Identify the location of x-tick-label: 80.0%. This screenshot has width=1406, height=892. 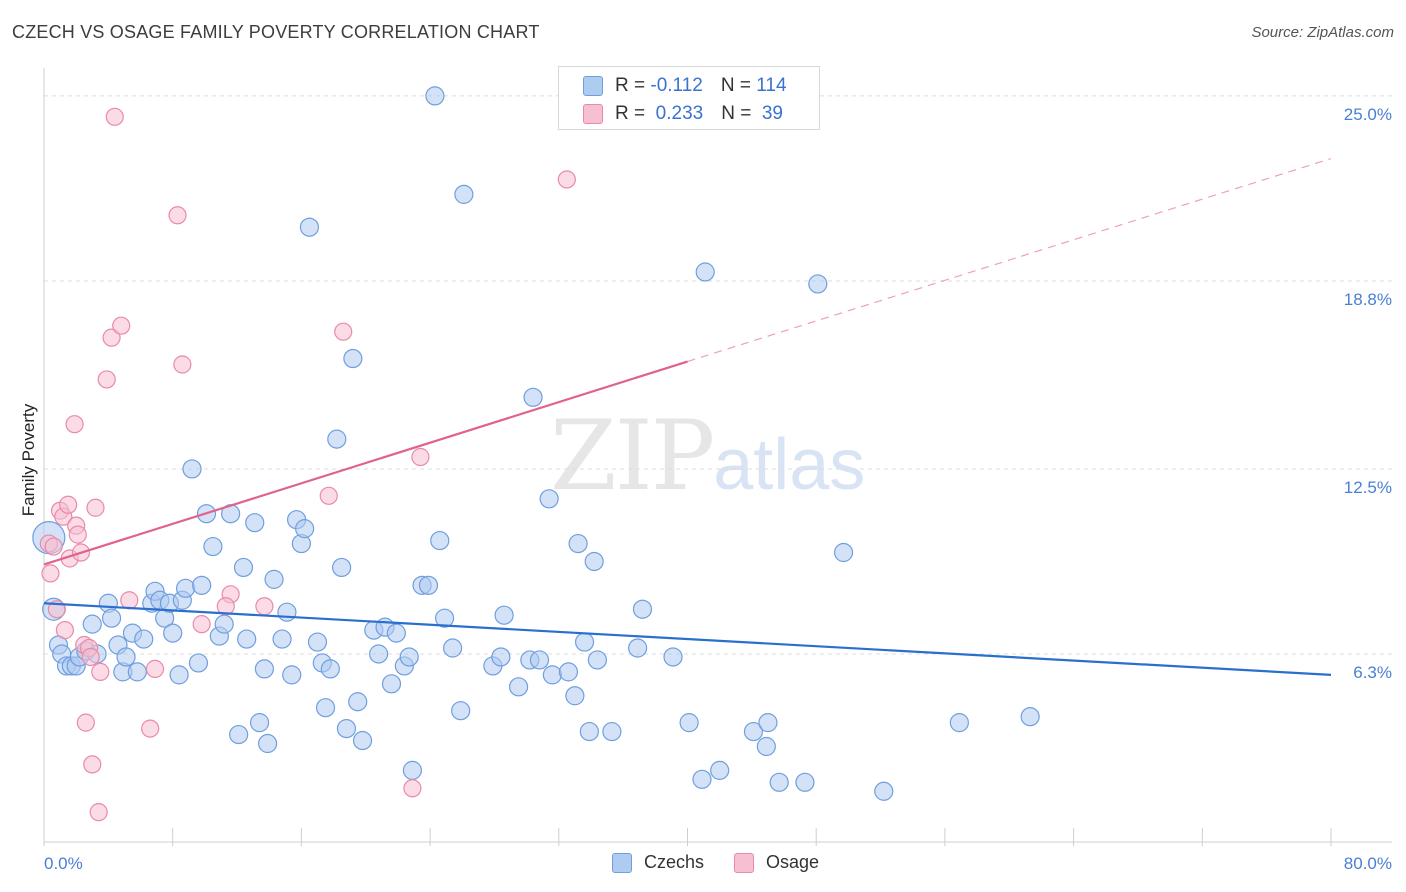
(1368, 863).